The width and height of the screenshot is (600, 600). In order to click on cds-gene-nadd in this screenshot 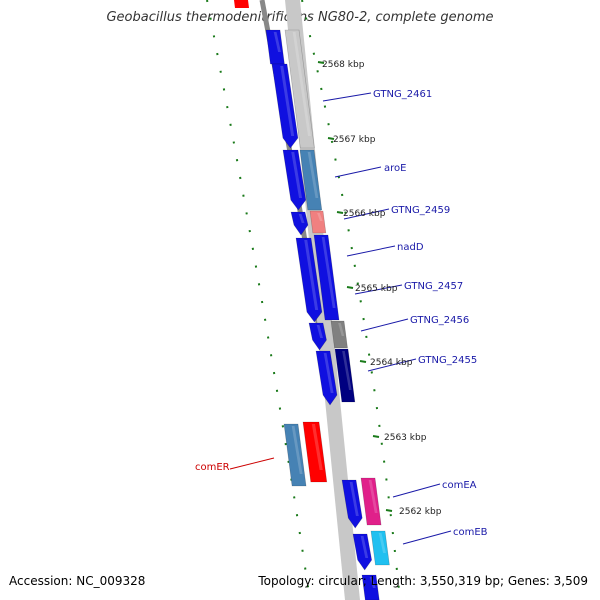, I will do `click(309, 280)`.